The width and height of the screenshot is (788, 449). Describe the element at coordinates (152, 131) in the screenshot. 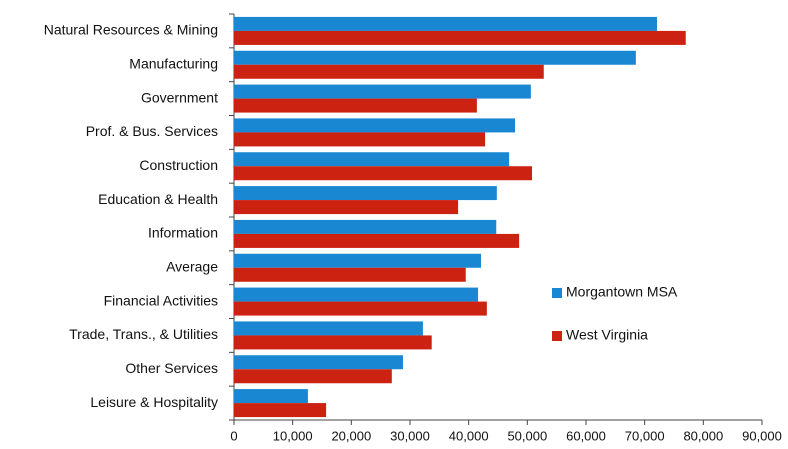

I see `y-tick-label: Prof. & Bus. Services` at that location.